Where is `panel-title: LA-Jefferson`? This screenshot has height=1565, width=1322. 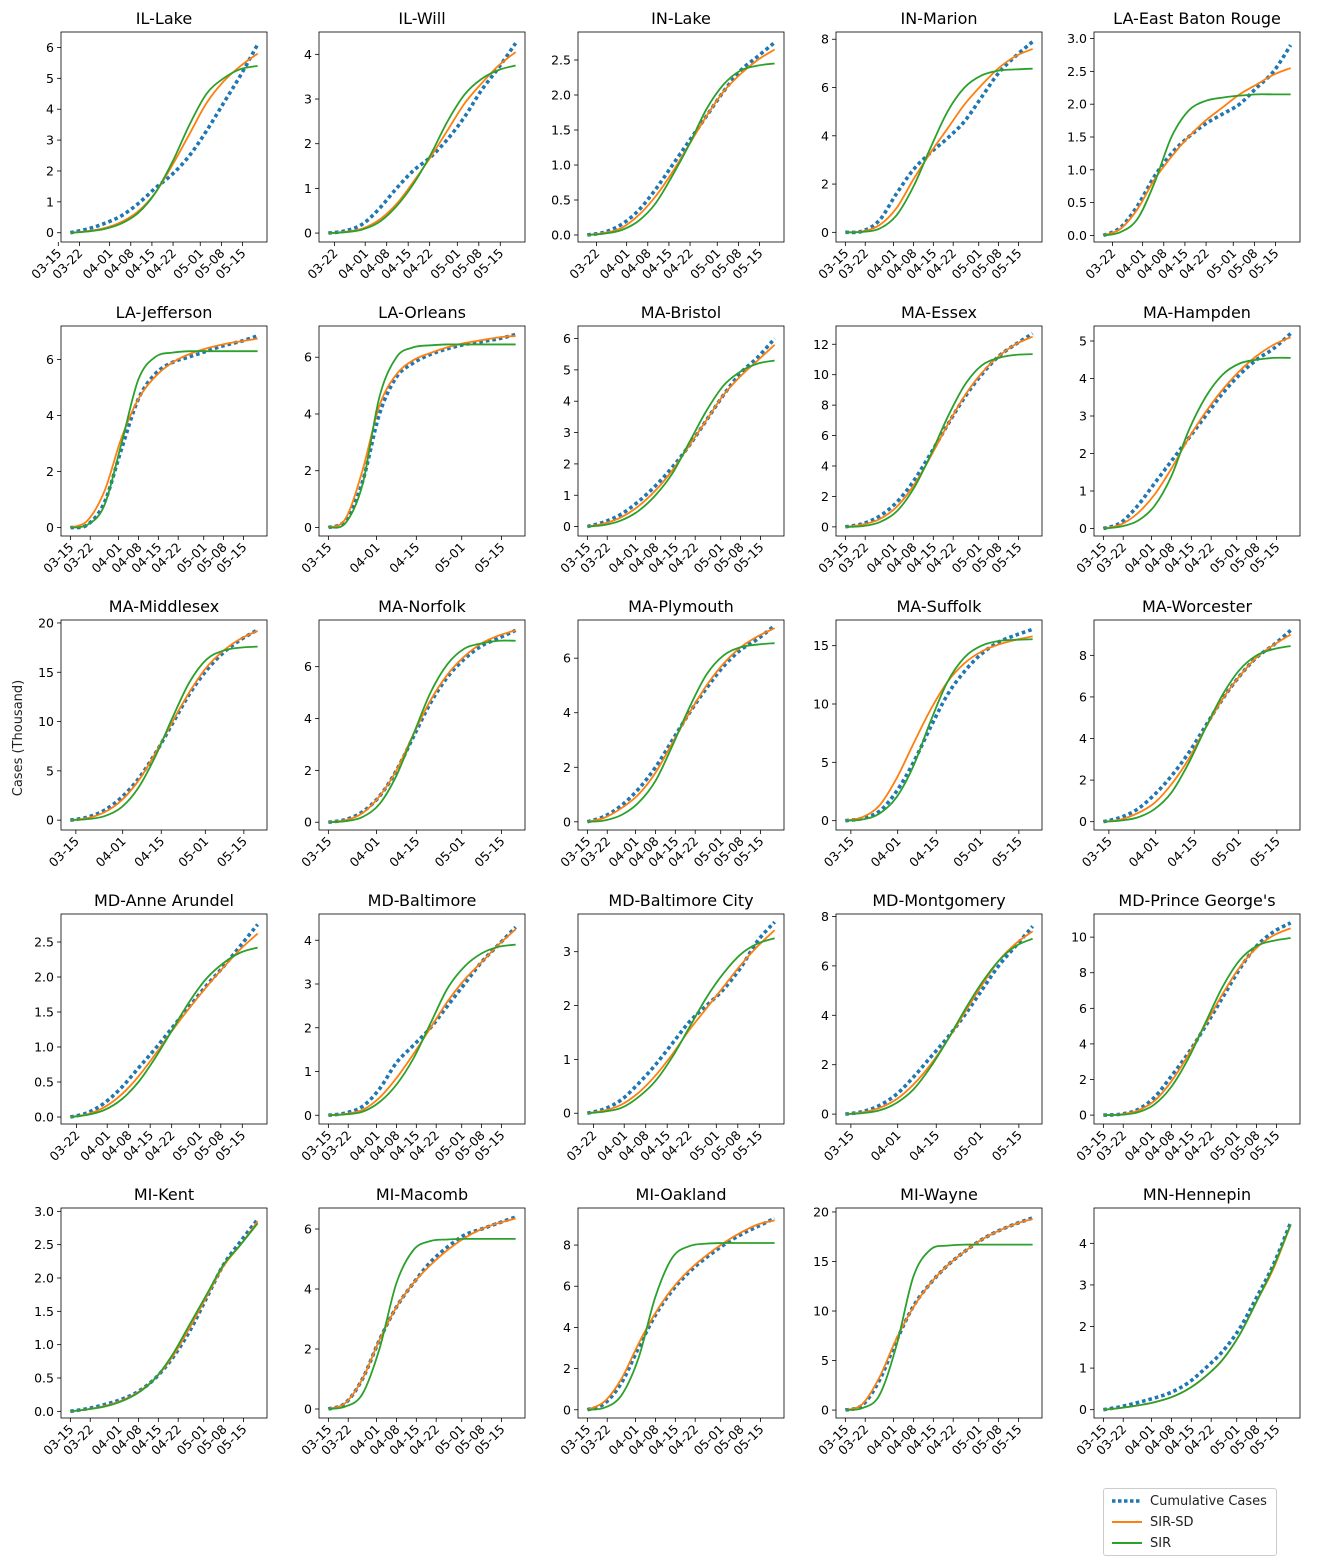 panel-title: LA-Jefferson is located at coordinates (164, 312).